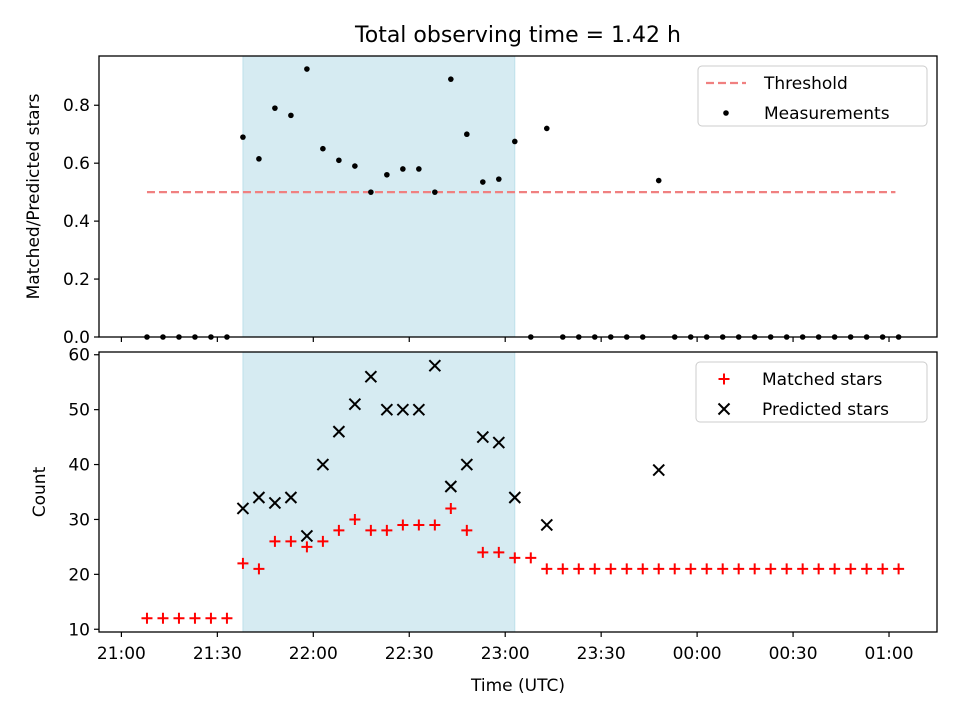 This screenshot has height=720, width=960. What do you see at coordinates (505, 654) in the screenshot?
I see `x-tick-label: 23:00` at bounding box center [505, 654].